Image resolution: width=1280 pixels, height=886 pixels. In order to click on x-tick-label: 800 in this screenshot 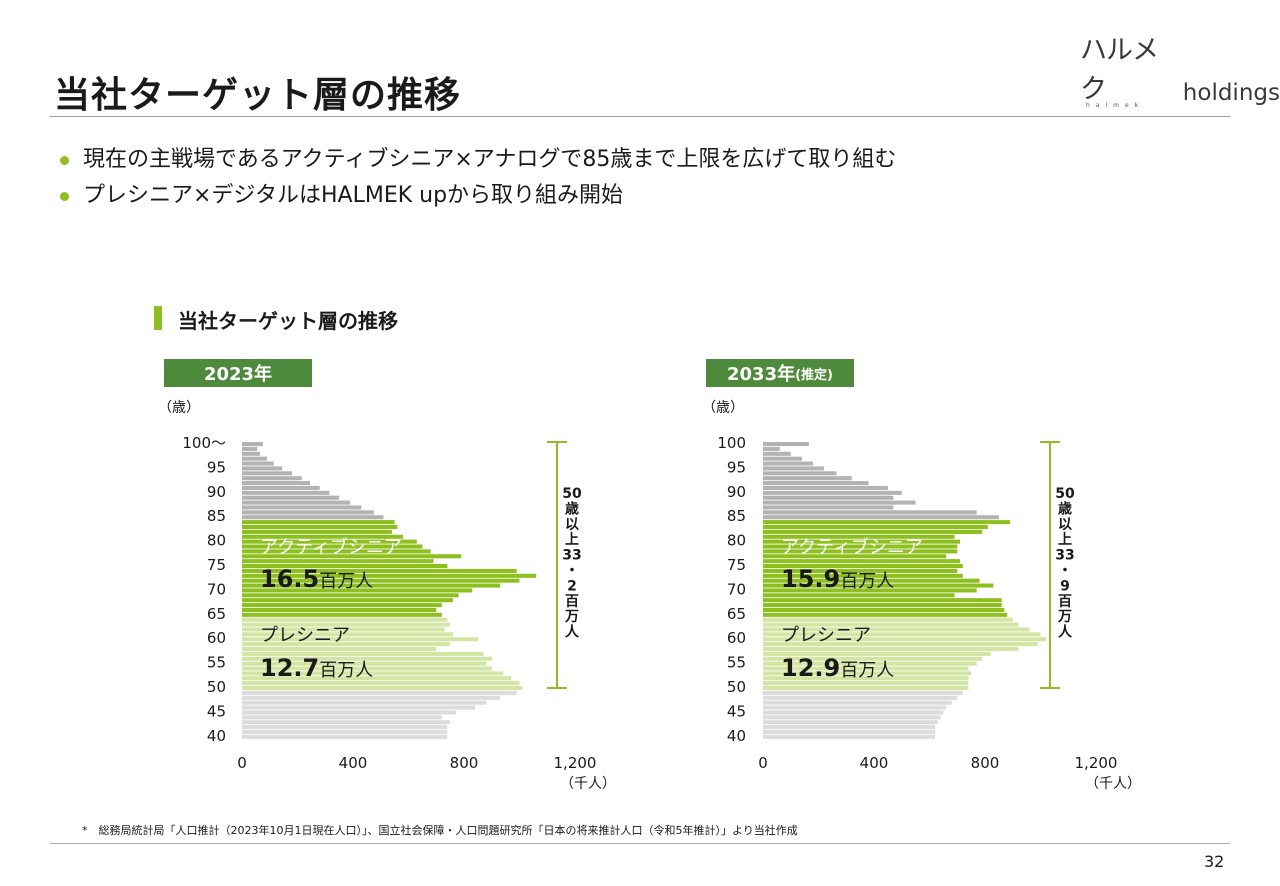, I will do `click(464, 763)`.